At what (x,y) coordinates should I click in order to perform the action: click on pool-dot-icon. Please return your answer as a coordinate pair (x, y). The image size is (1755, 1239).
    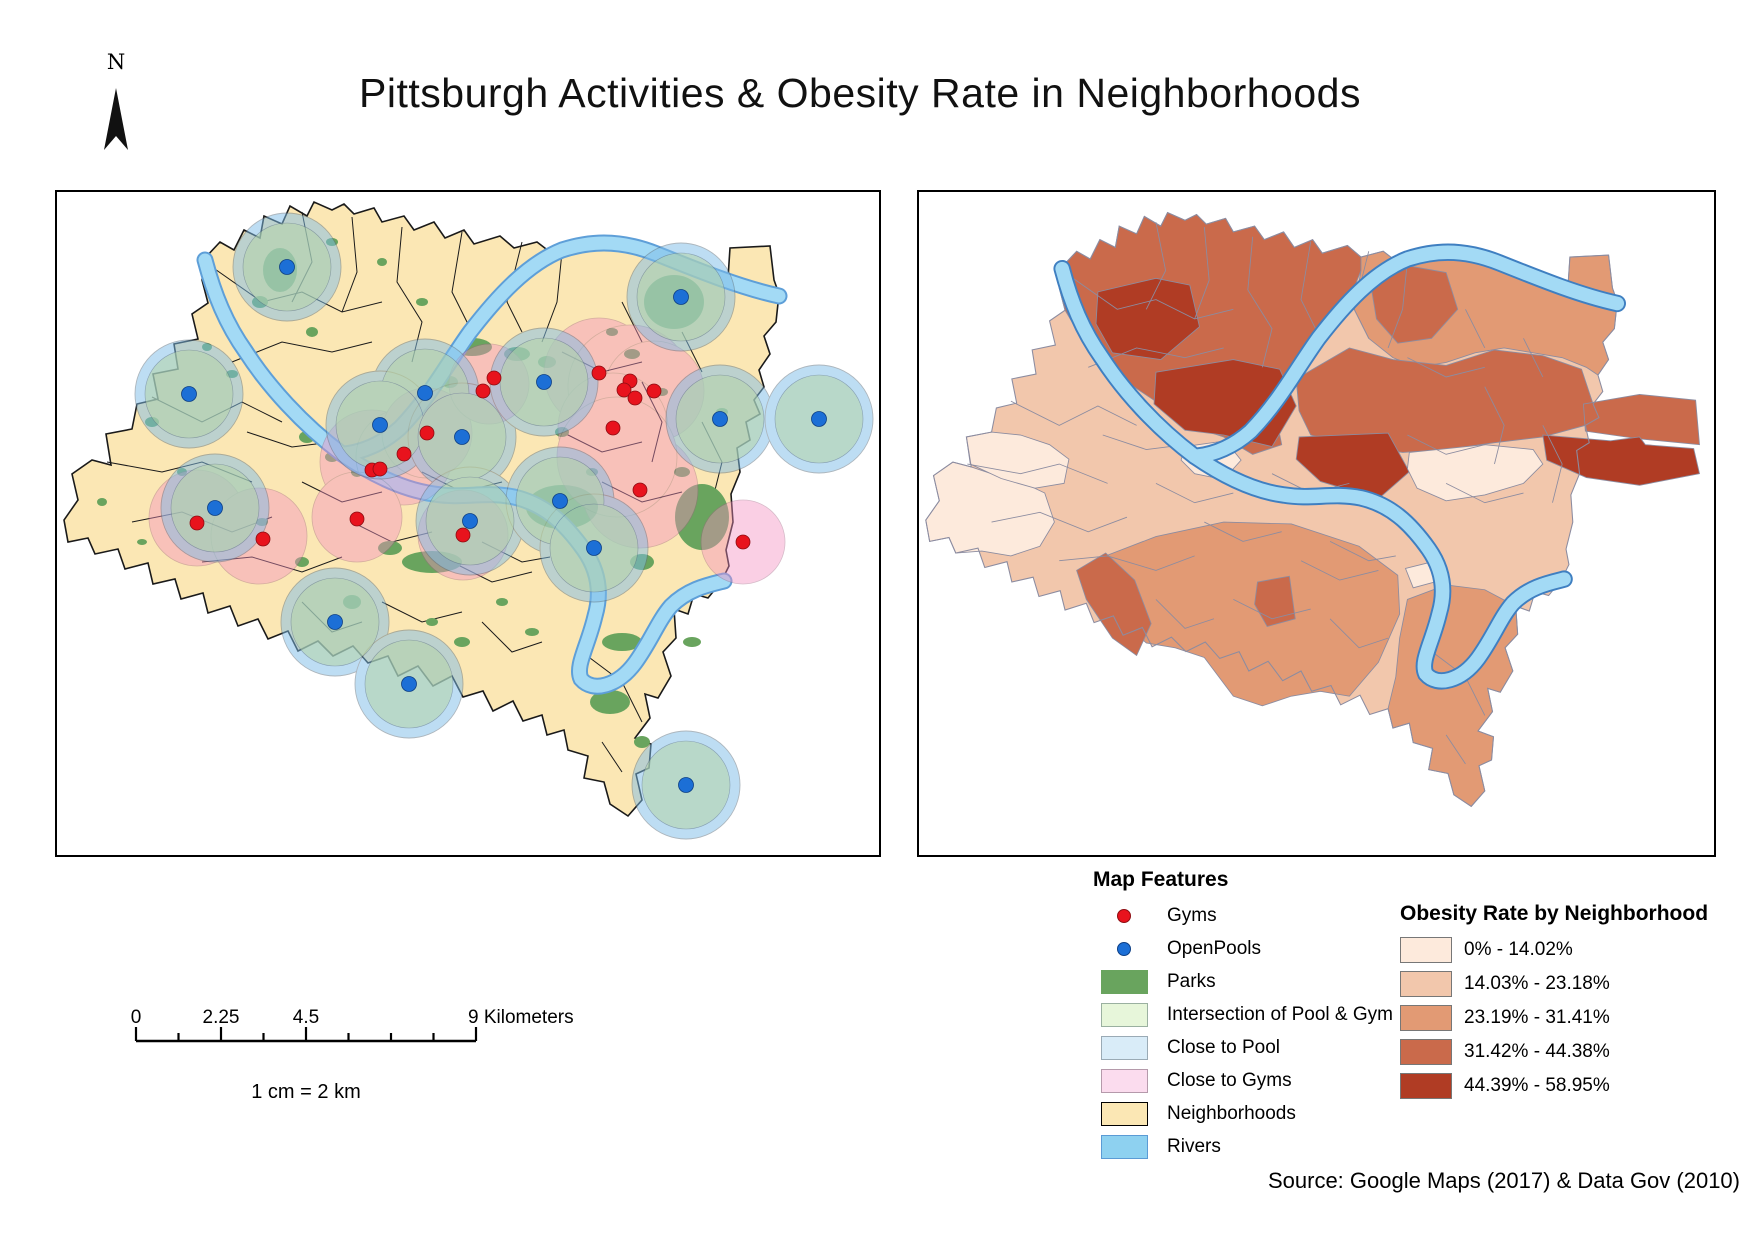
    Looking at the image, I should click on (1124, 948).